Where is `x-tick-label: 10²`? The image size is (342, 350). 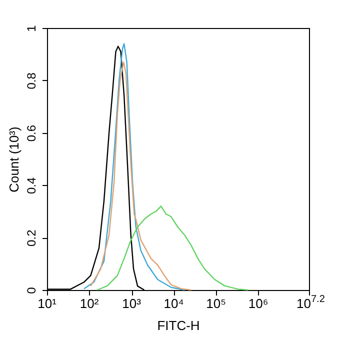 x-tick-label: 10² is located at coordinates (90, 303).